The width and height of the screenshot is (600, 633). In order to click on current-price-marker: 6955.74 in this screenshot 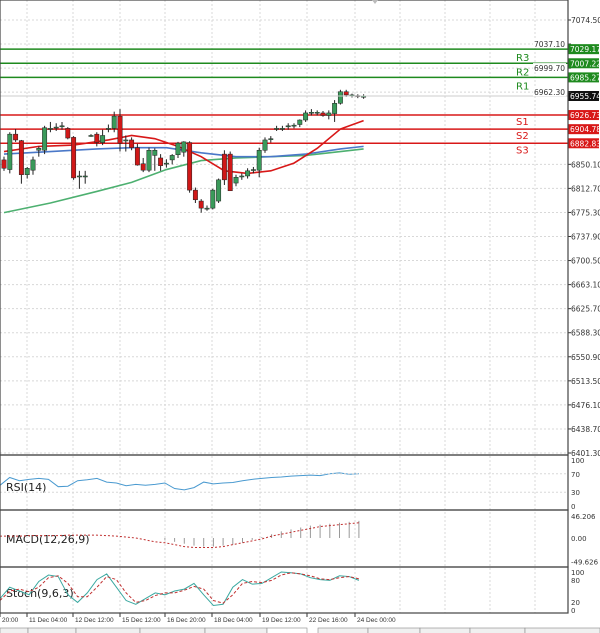, I will do `click(300, 96)`.